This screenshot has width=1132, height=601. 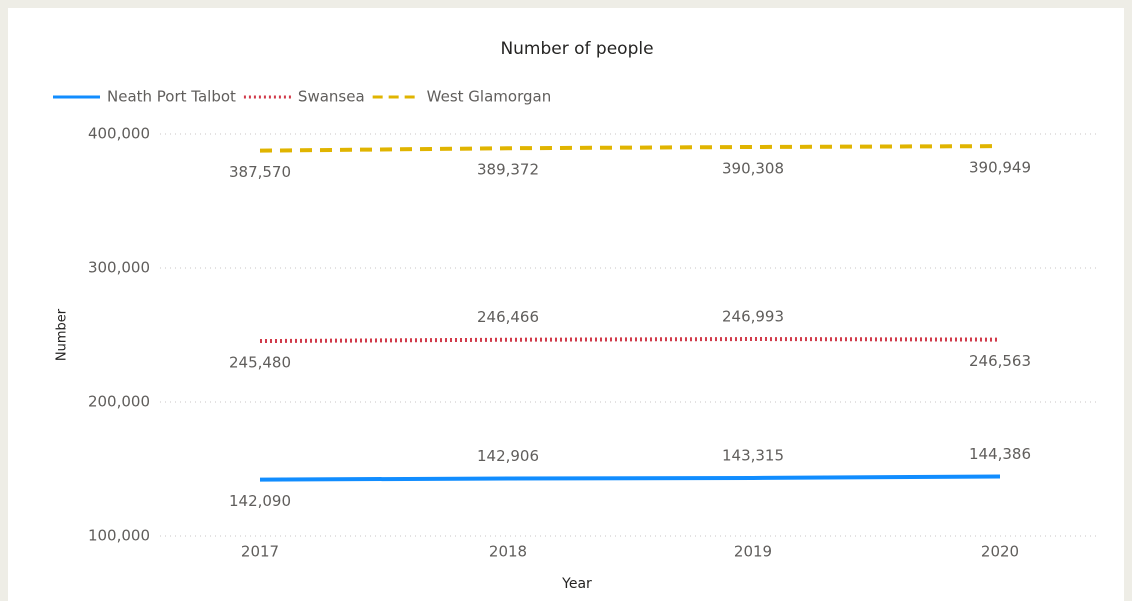 I want to click on data-label: 390,949, so click(x=1000, y=168).